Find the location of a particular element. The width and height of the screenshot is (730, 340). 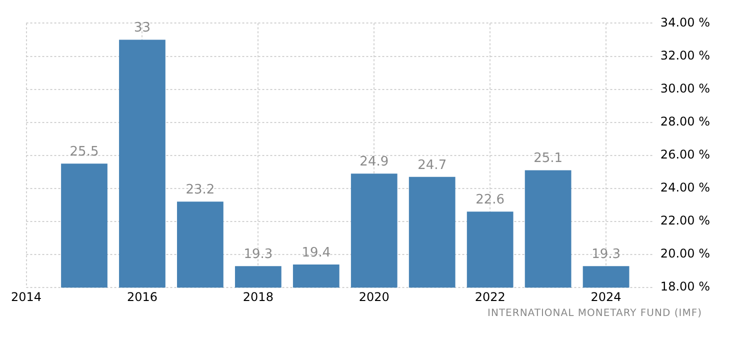

x-tick-label: 2022 is located at coordinates (490, 297).